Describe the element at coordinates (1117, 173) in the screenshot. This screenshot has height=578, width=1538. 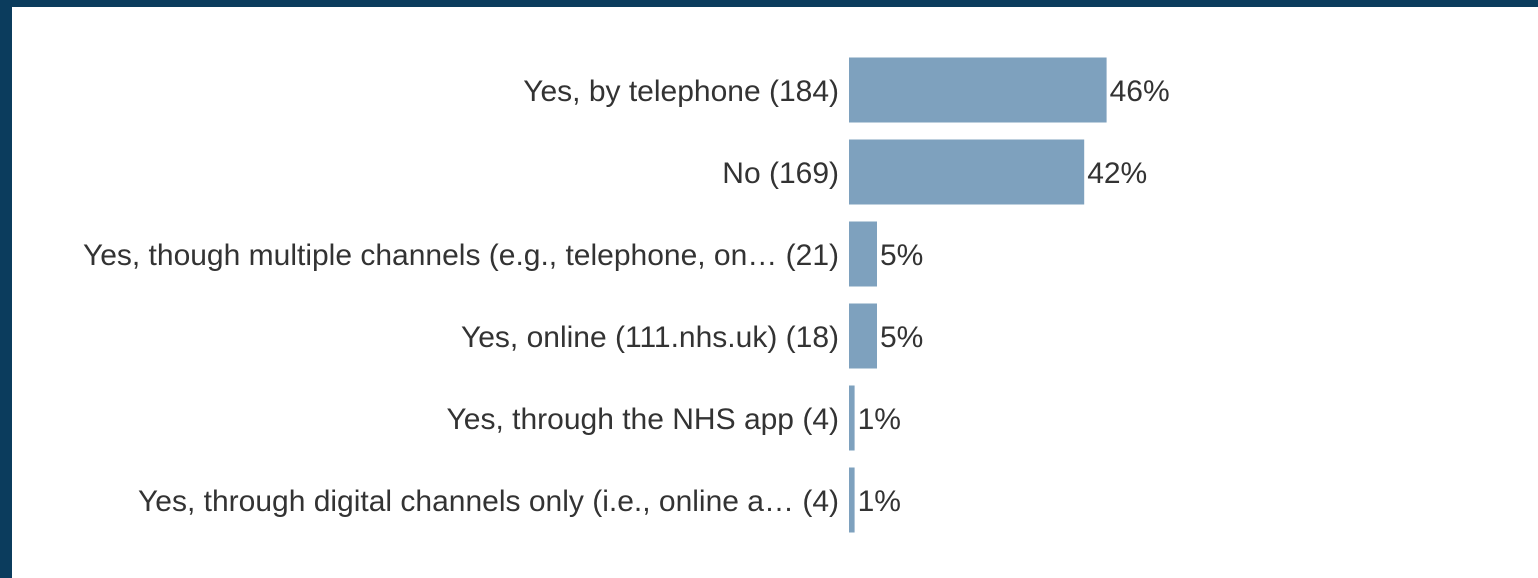
I see `value-label: 42%` at that location.